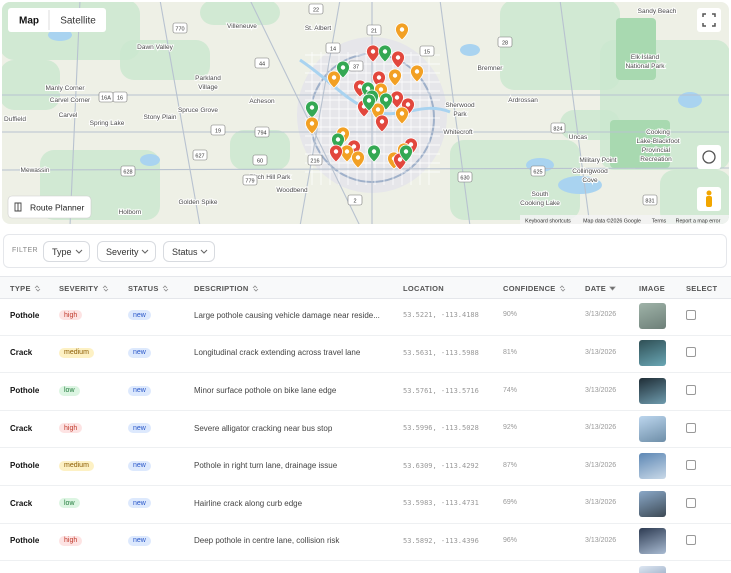  I want to click on road-label: 770, so click(179, 30).